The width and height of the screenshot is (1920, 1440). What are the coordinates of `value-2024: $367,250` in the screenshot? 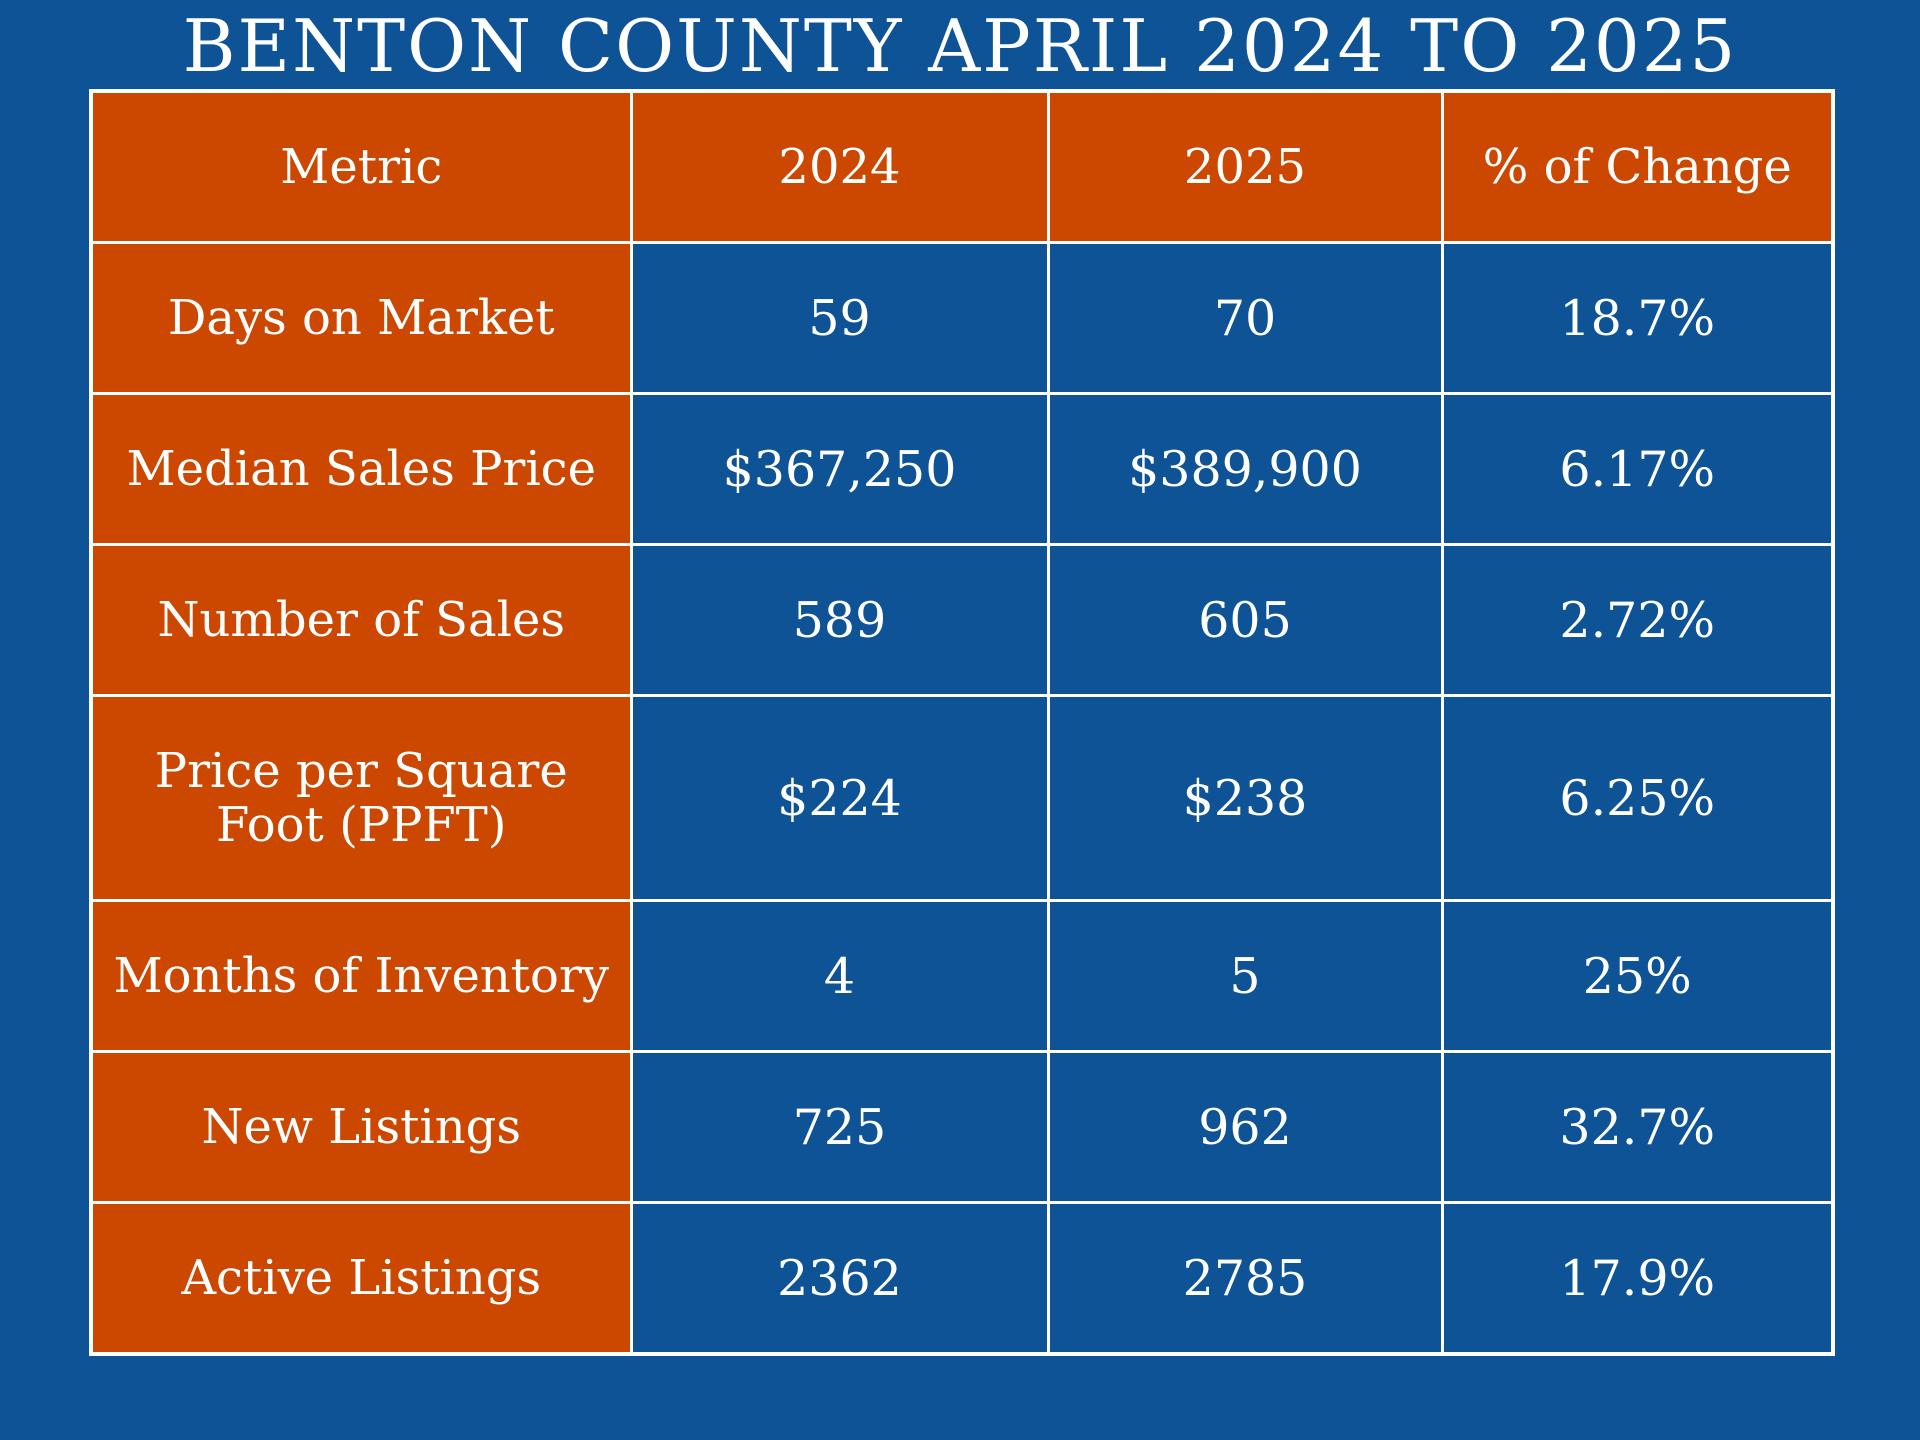 It's located at (839, 469).